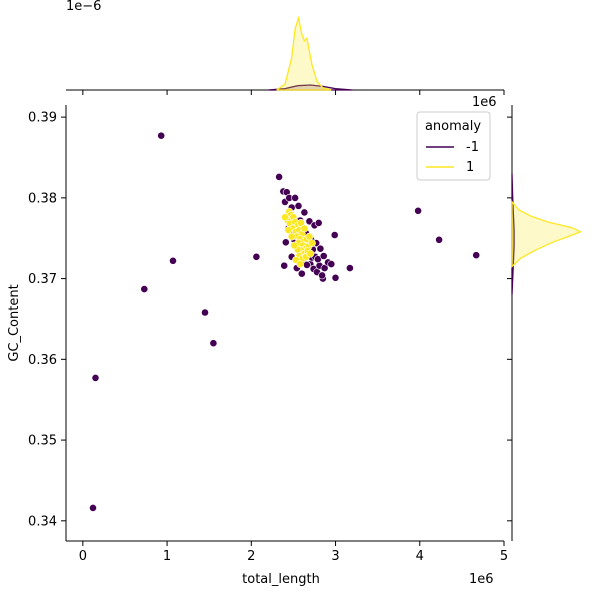 The width and height of the screenshot is (600, 600). Describe the element at coordinates (42, 118) in the screenshot. I see `y-tick-label: 0.39` at that location.